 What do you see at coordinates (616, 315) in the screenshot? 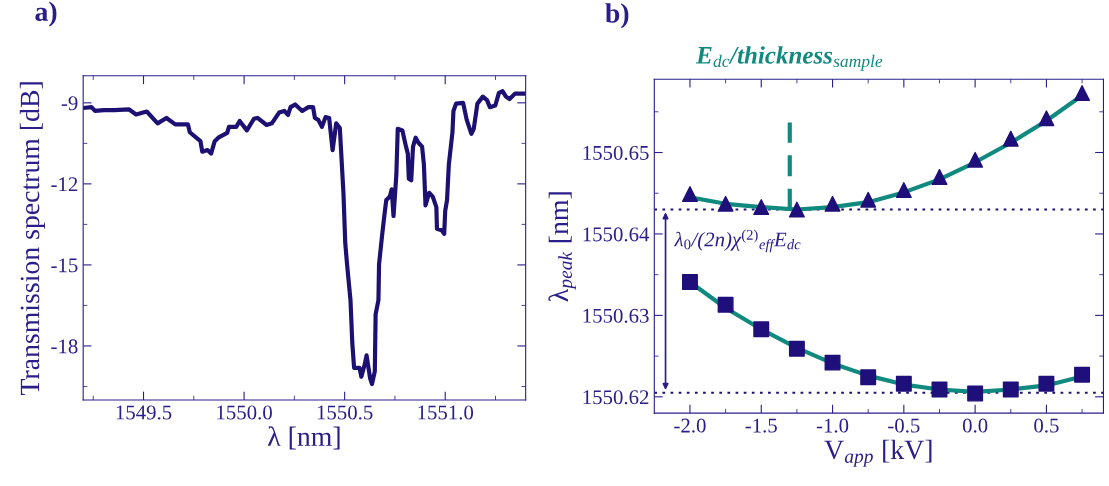
I see `y-tick-label: 1550.63` at bounding box center [616, 315].